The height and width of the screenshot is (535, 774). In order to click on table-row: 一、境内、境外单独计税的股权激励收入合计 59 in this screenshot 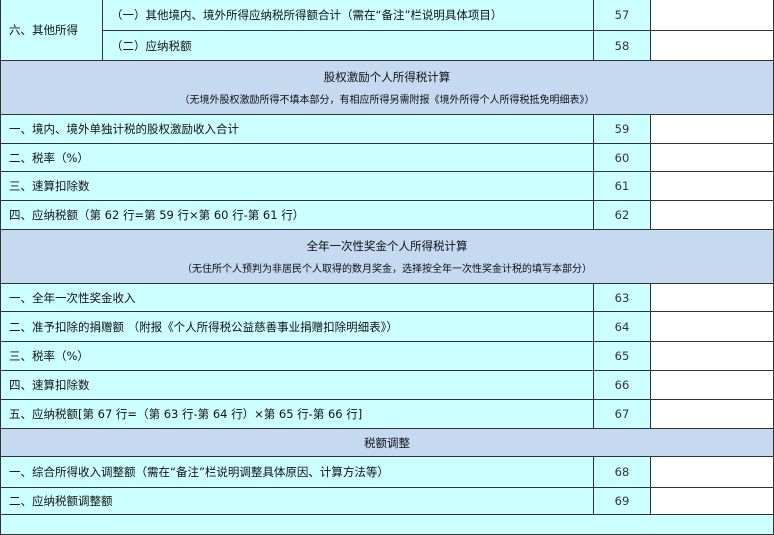, I will do `click(387, 129)`.